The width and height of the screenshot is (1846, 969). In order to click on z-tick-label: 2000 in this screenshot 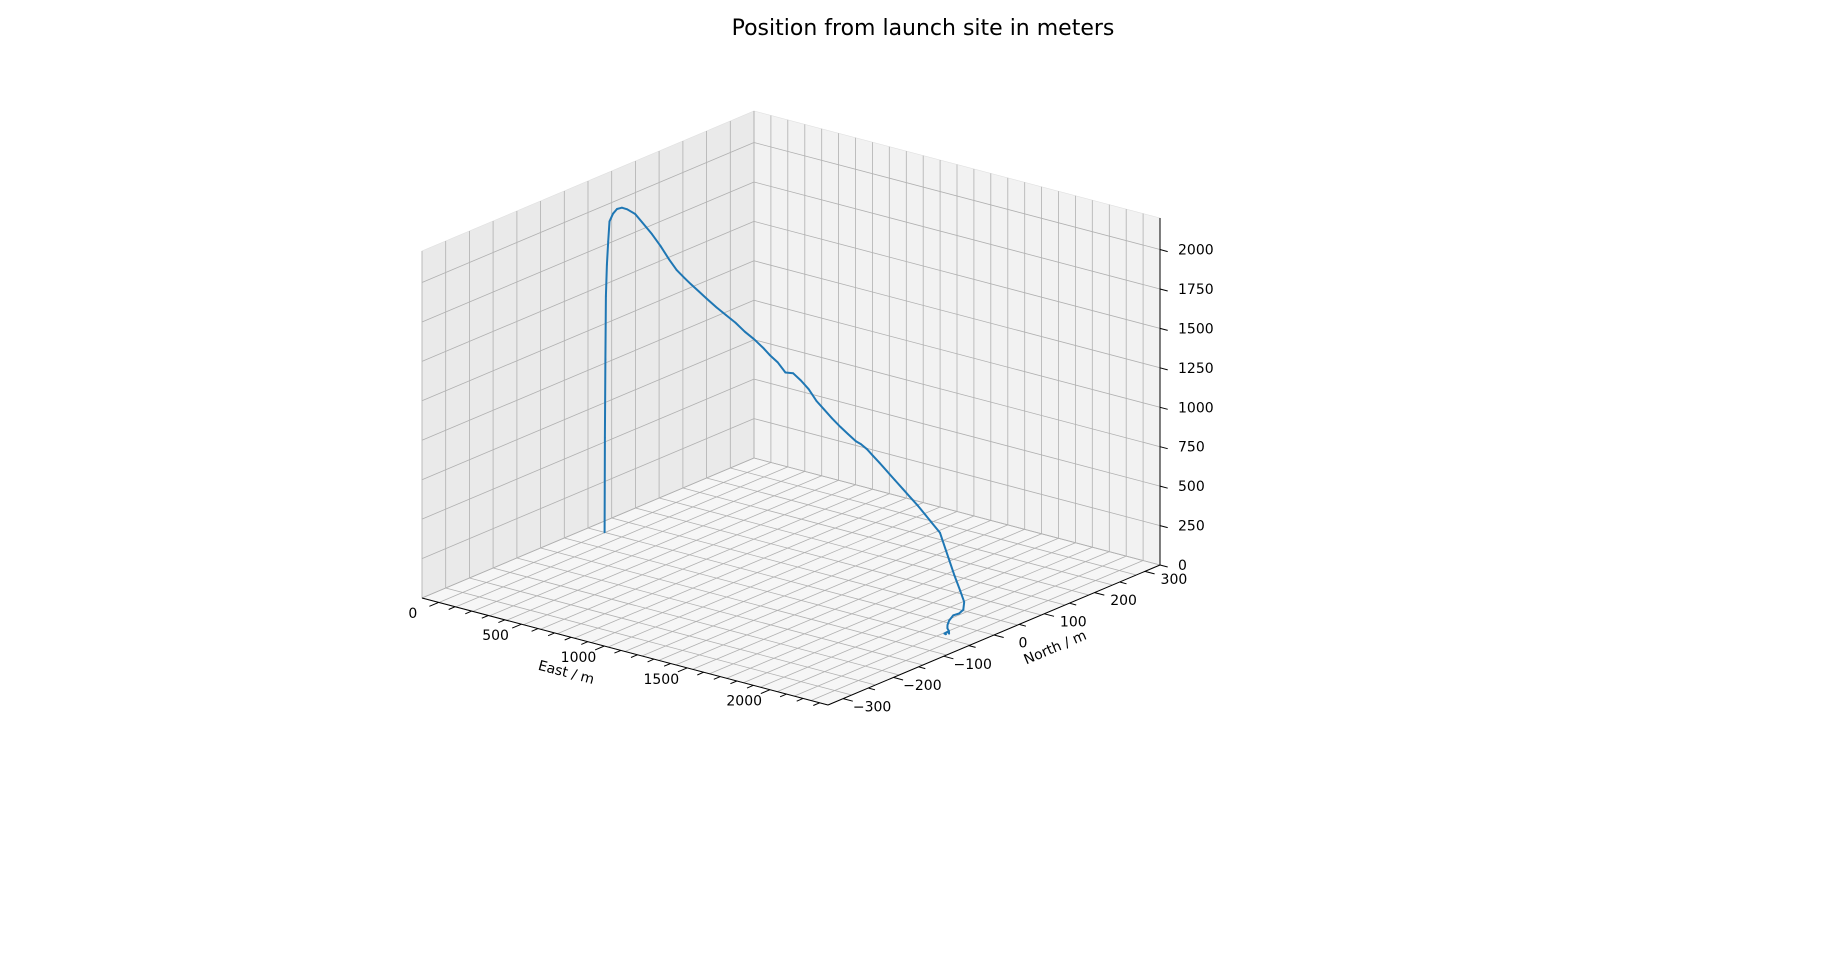, I will do `click(1196, 251)`.